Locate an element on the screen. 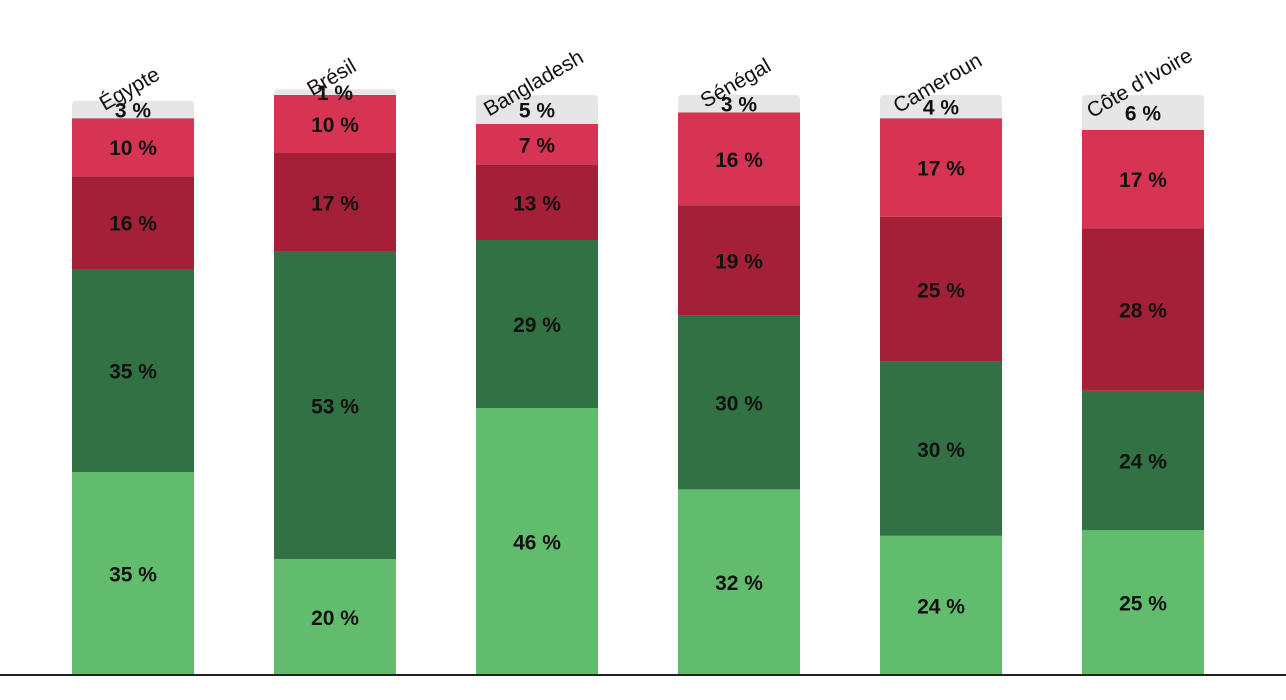 This screenshot has height=700, width=1286. bar-stack: 24 % 30 % 25 % 17 % 4 % is located at coordinates (941, 385).